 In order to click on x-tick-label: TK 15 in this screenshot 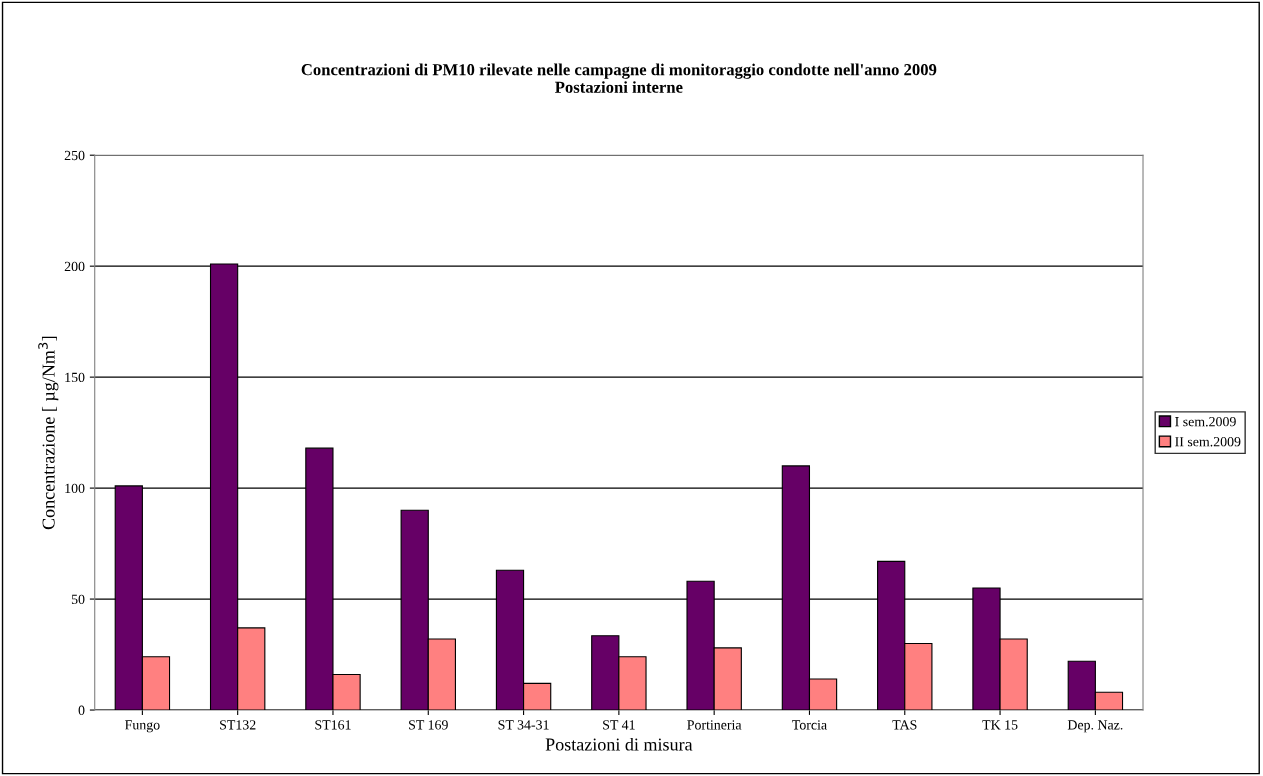, I will do `click(1000, 725)`.